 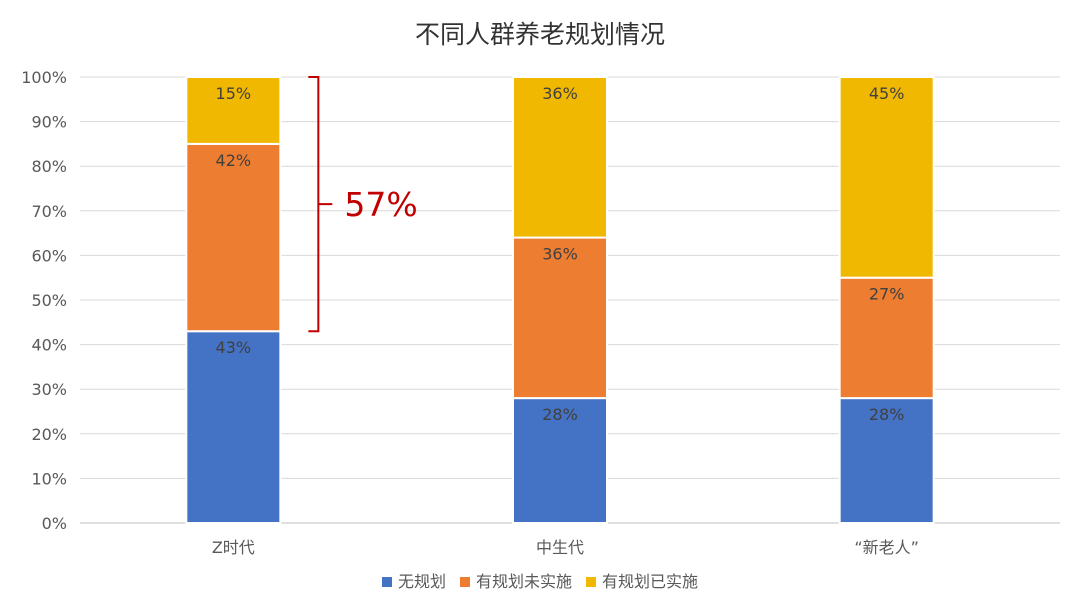 What do you see at coordinates (49, 300) in the screenshot?
I see `y-tick-label: 50%` at bounding box center [49, 300].